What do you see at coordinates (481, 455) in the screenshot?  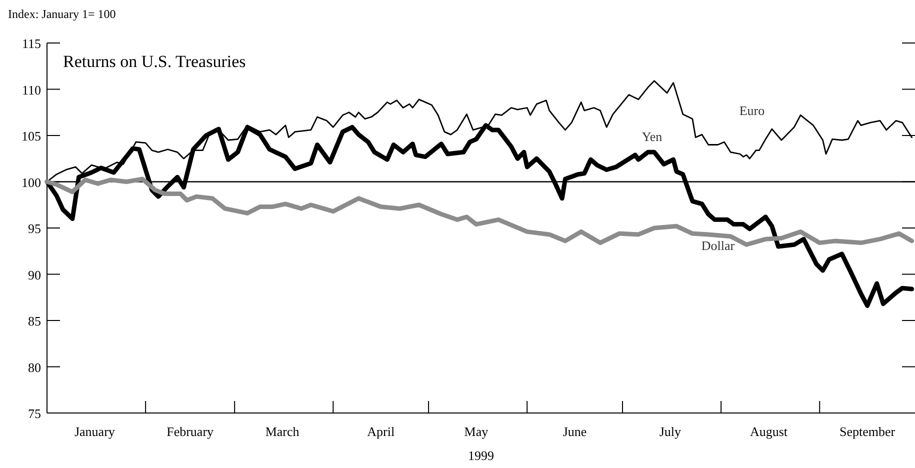 I see `x-axis-title: 1999` at bounding box center [481, 455].